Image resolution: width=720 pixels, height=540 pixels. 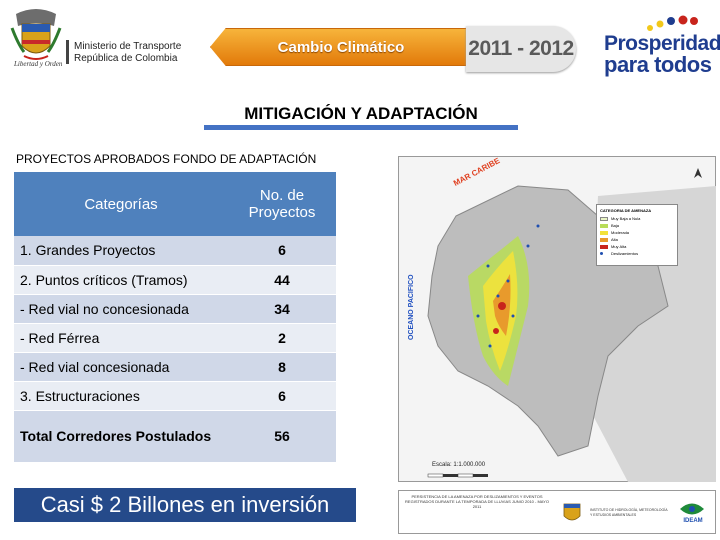 What do you see at coordinates (662, 43) in the screenshot?
I see `prosperity-line-1: Prosperidad` at bounding box center [662, 43].